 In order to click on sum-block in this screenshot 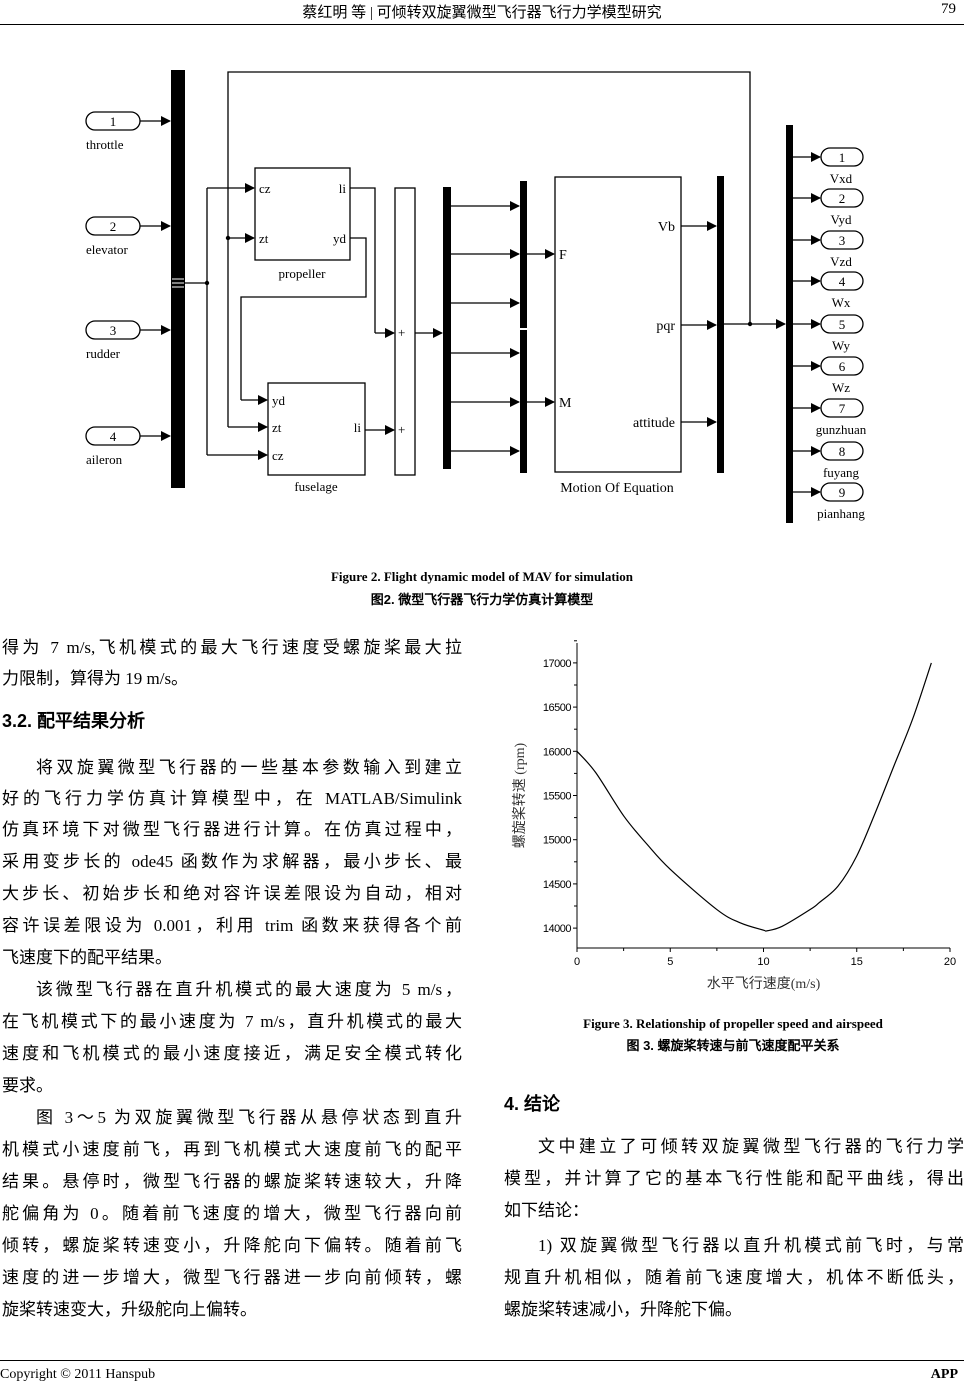, I will do `click(405, 331)`.